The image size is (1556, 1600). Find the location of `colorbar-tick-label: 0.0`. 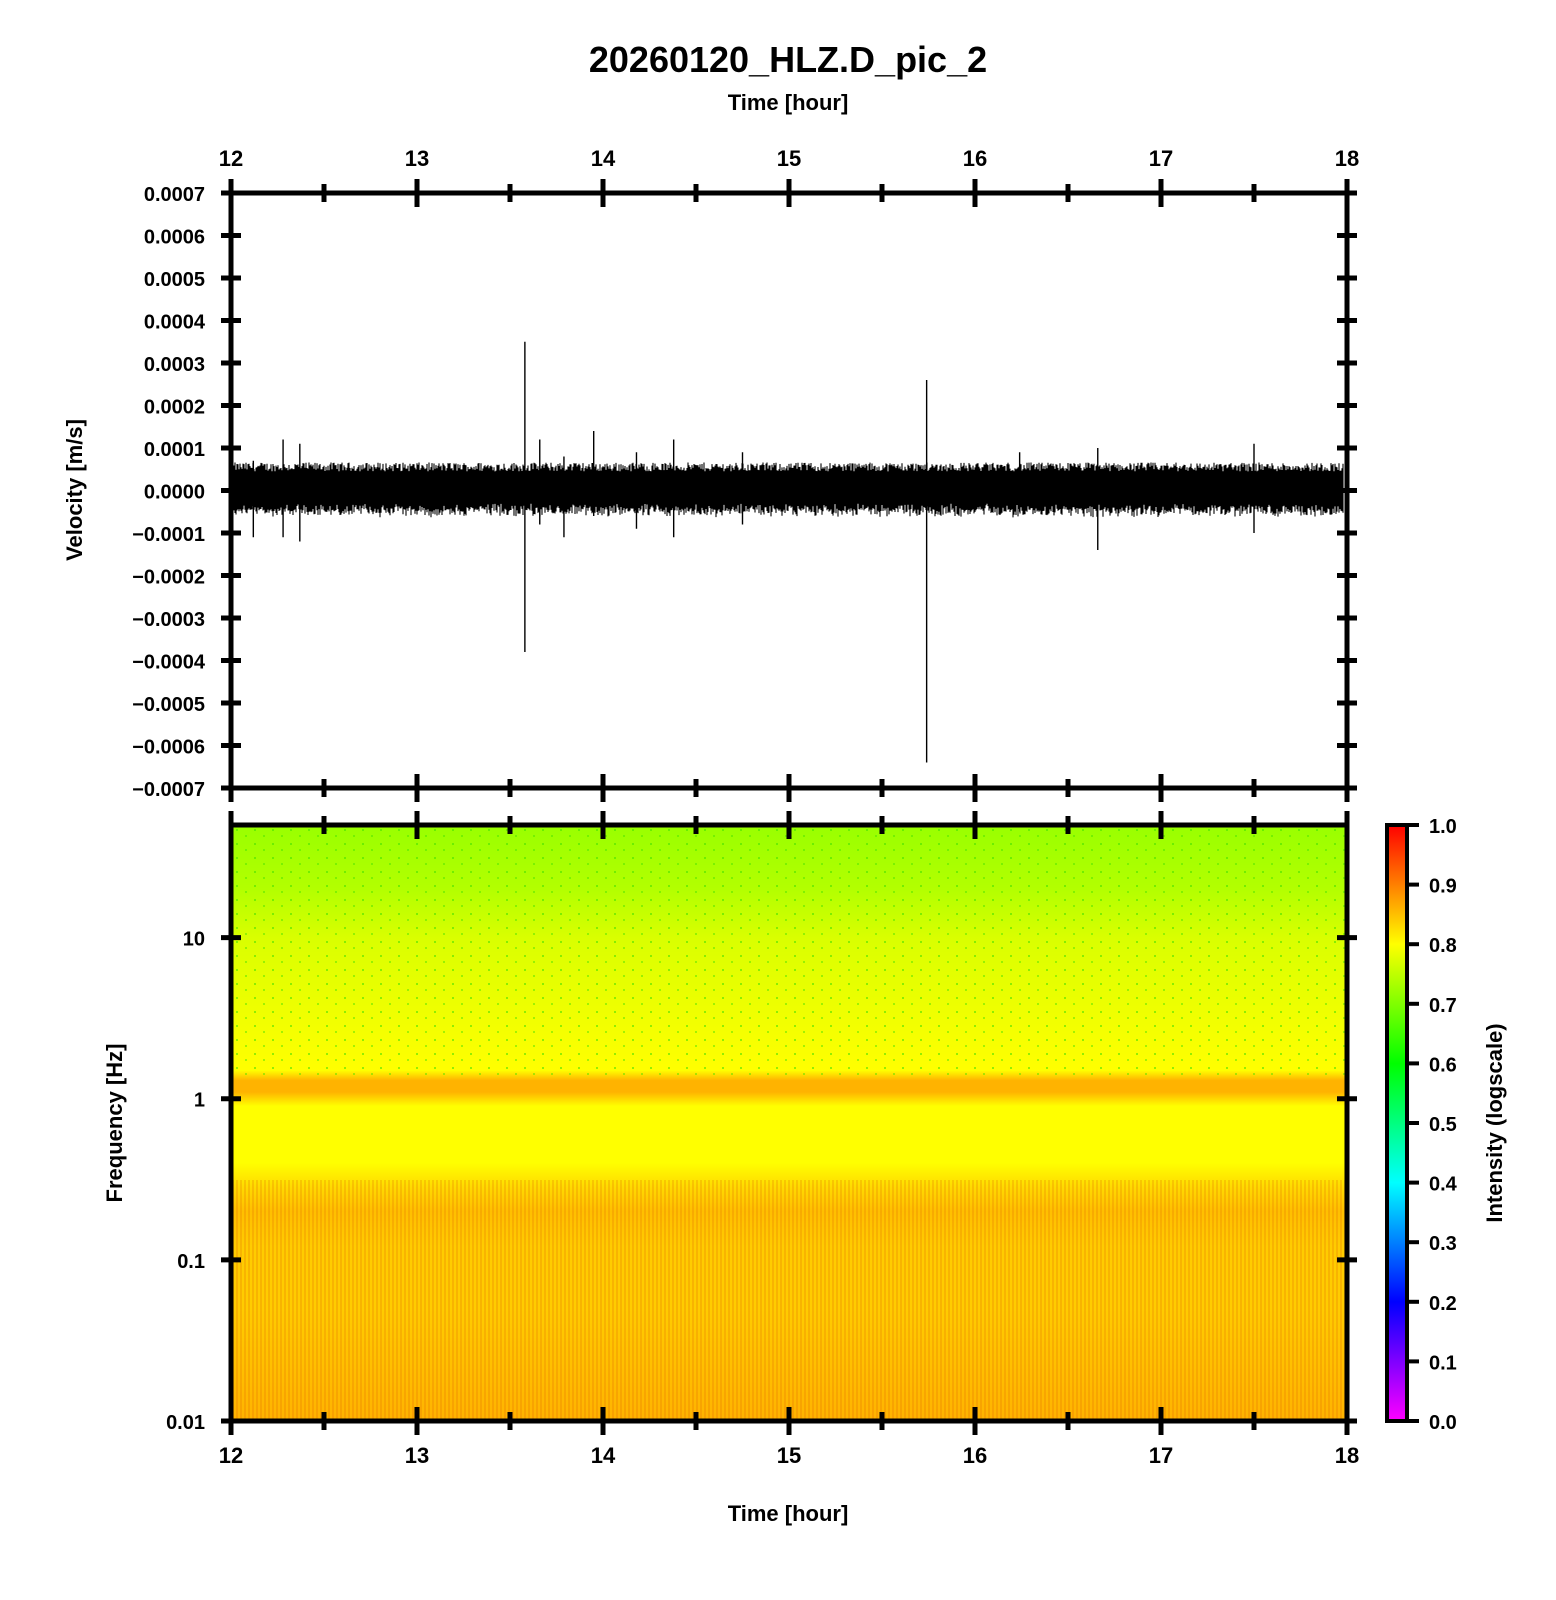

colorbar-tick-label: 0.0 is located at coordinates (1443, 1423).